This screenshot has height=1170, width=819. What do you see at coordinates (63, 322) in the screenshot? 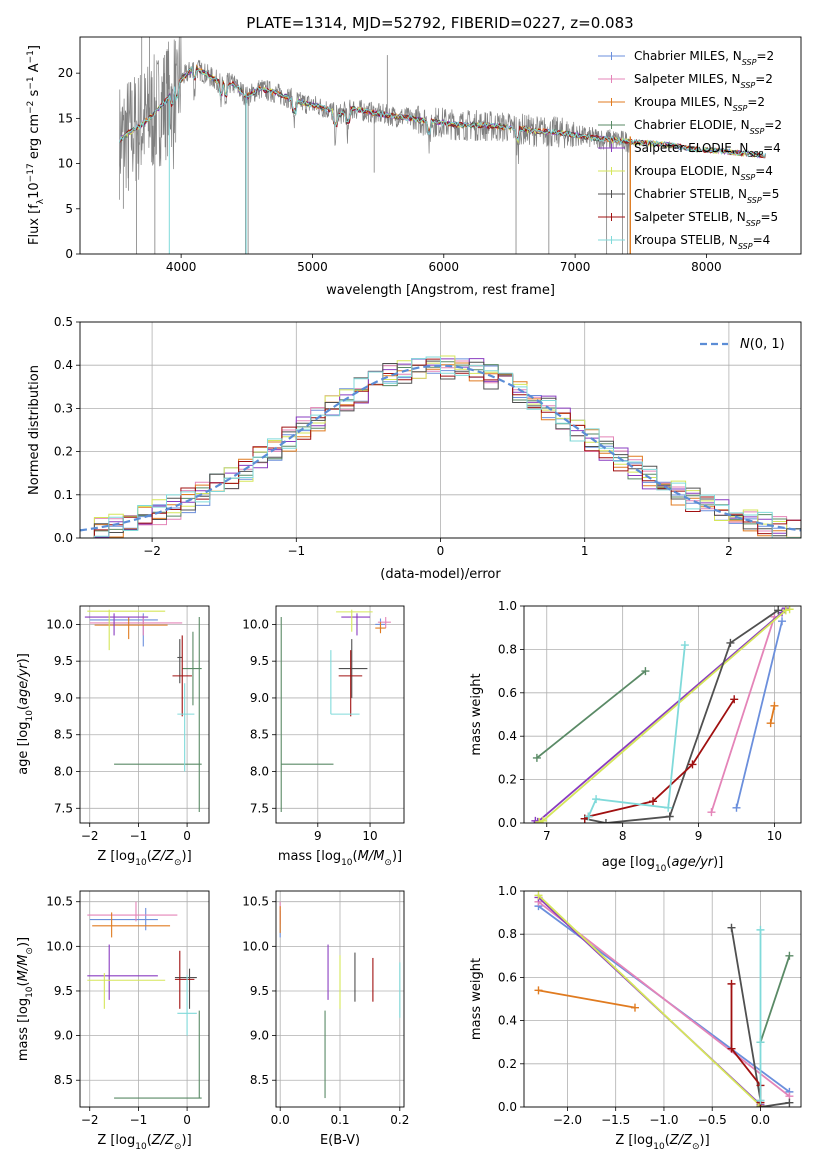
I see `y-tick-label: 0.5` at bounding box center [63, 322].